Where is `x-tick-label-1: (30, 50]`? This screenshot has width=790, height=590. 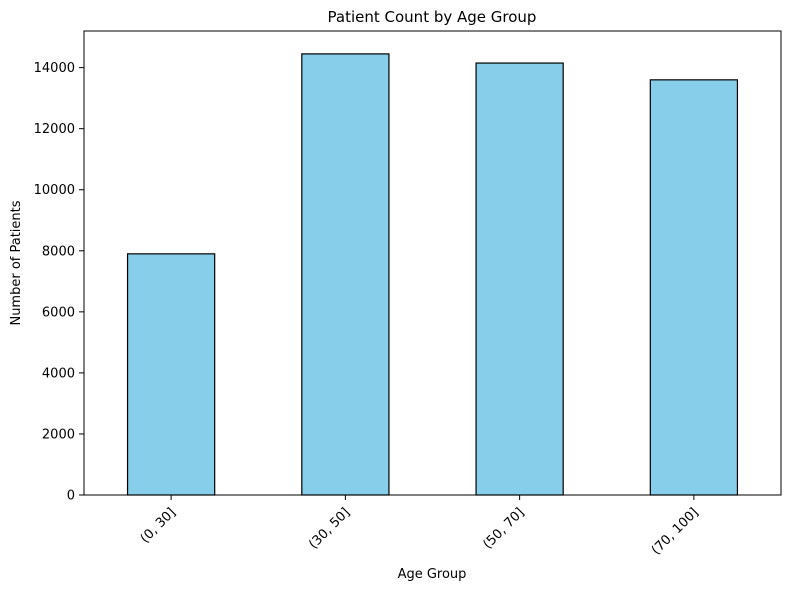 x-tick-label-1: (30, 50] is located at coordinates (329, 528).